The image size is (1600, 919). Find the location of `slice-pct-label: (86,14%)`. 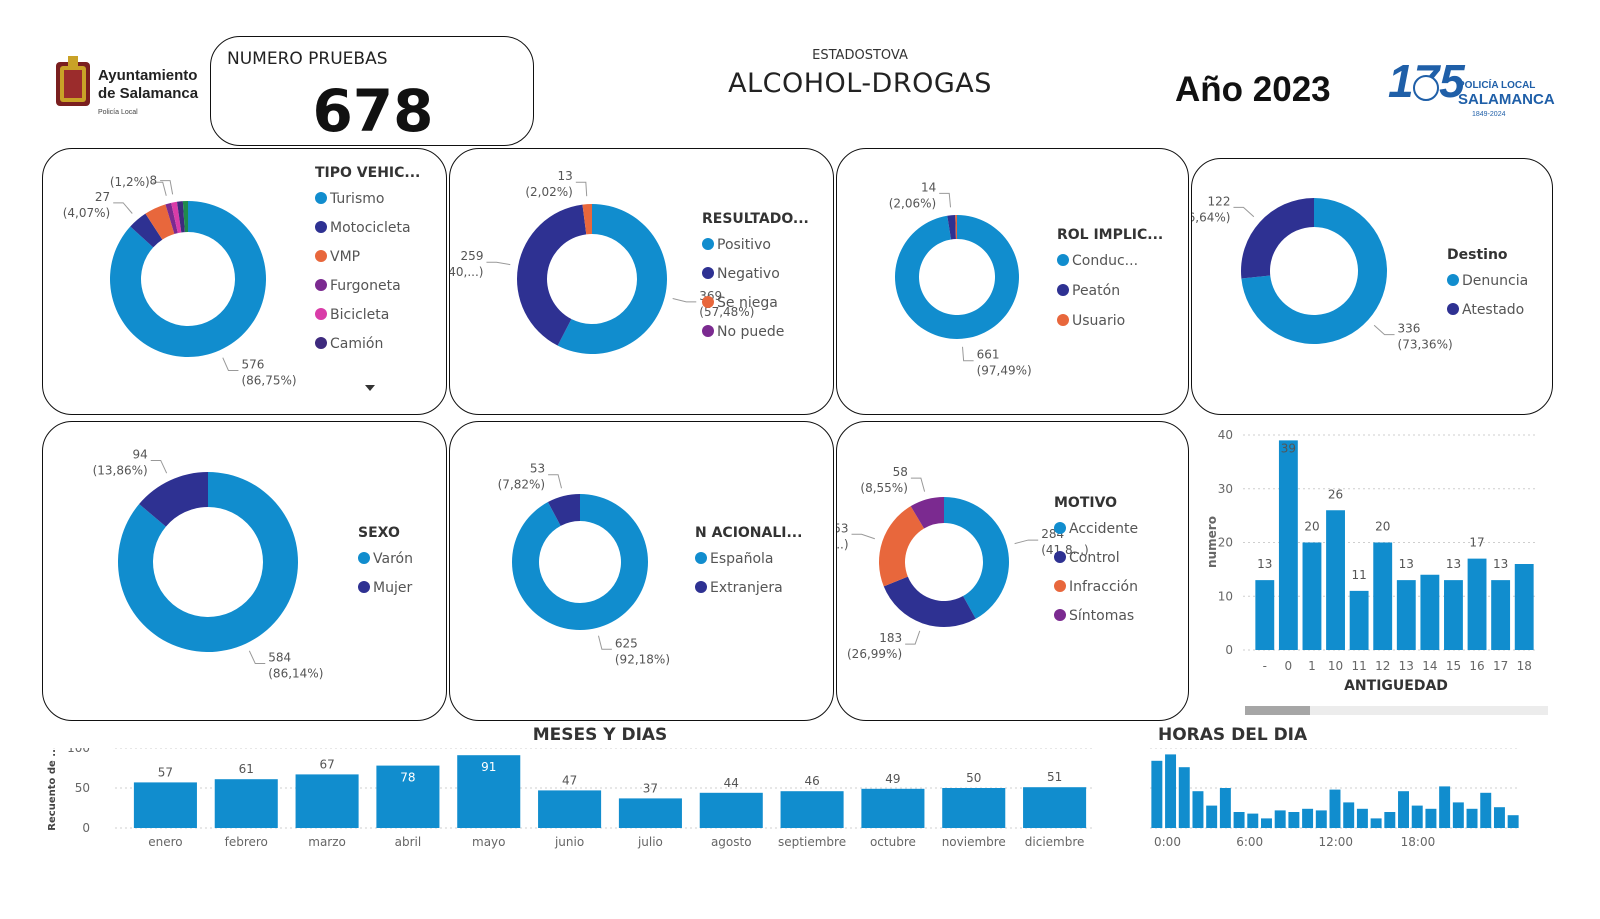

slice-pct-label: (86,14%) is located at coordinates (295, 674).